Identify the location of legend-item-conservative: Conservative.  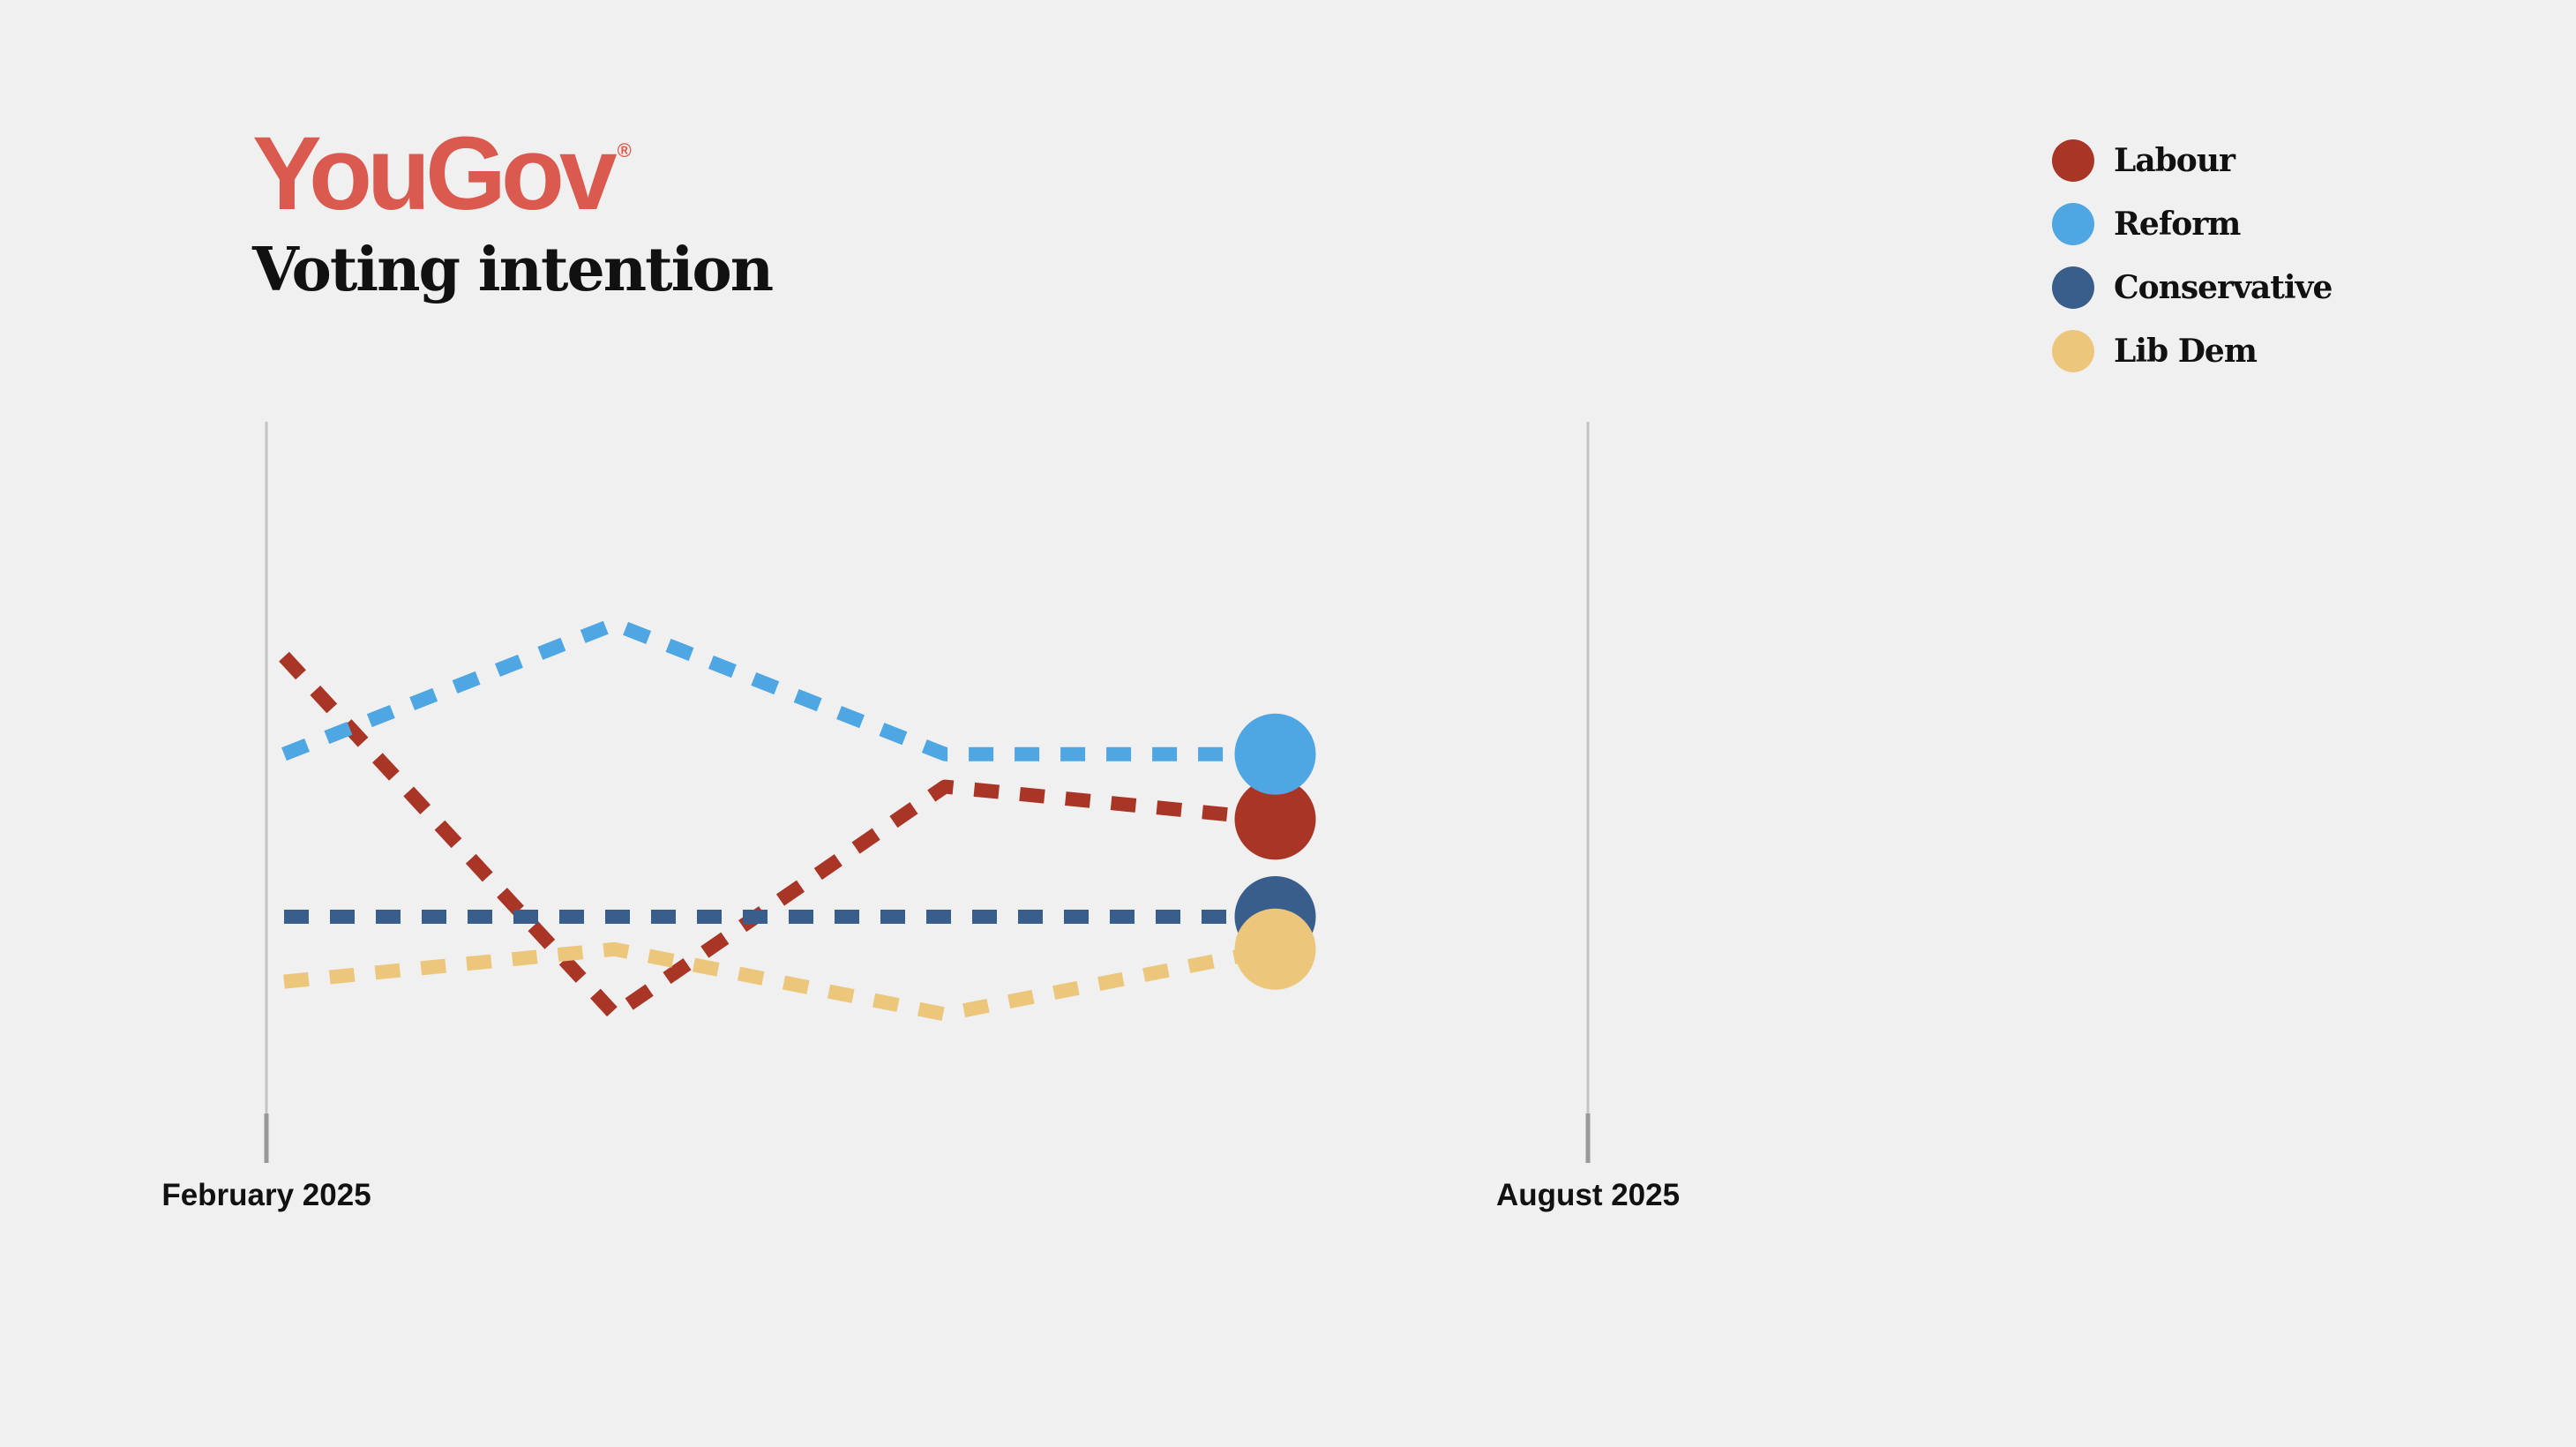
(2193, 287).